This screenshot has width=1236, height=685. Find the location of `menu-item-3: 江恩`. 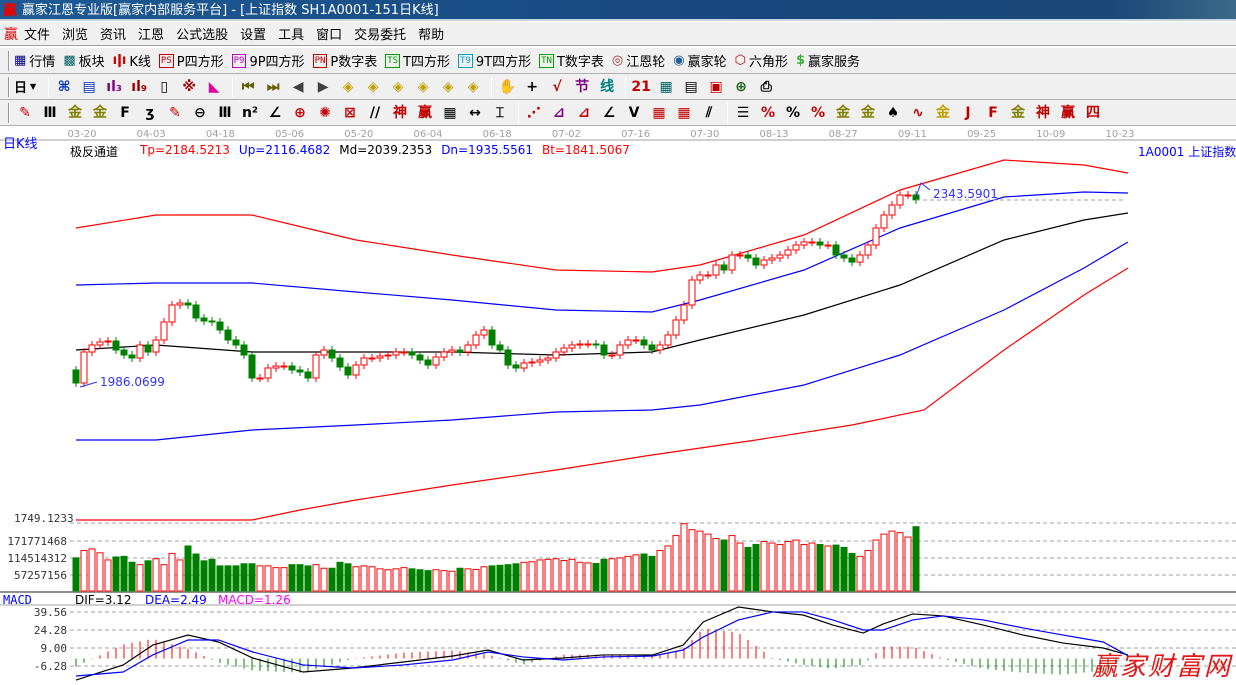

menu-item-3: 江恩 is located at coordinates (151, 35).